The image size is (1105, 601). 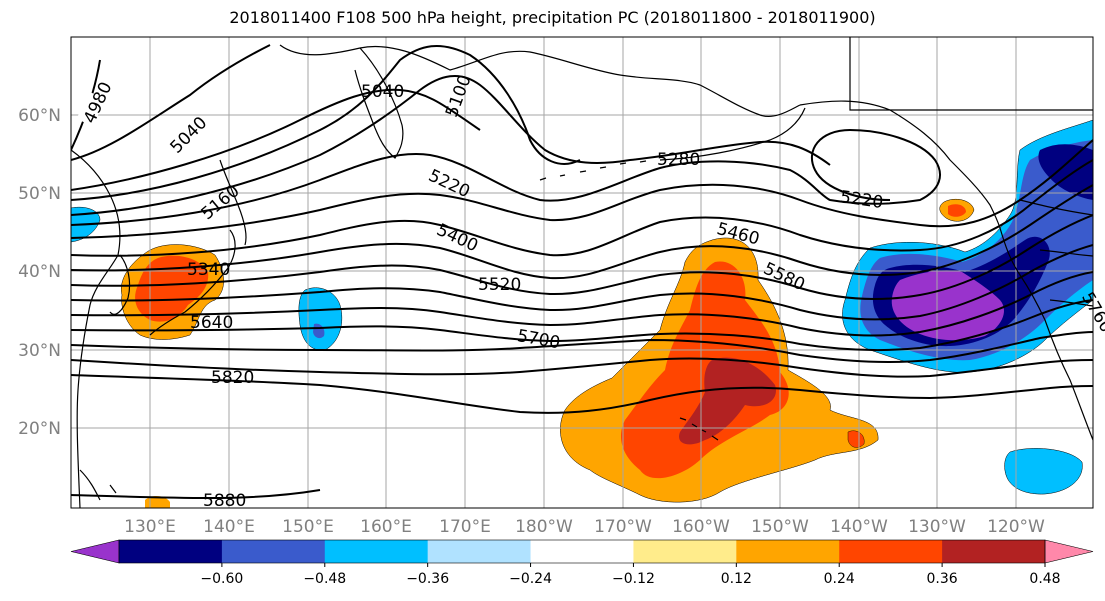 I want to click on lon-label: 180°W, so click(x=544, y=527).